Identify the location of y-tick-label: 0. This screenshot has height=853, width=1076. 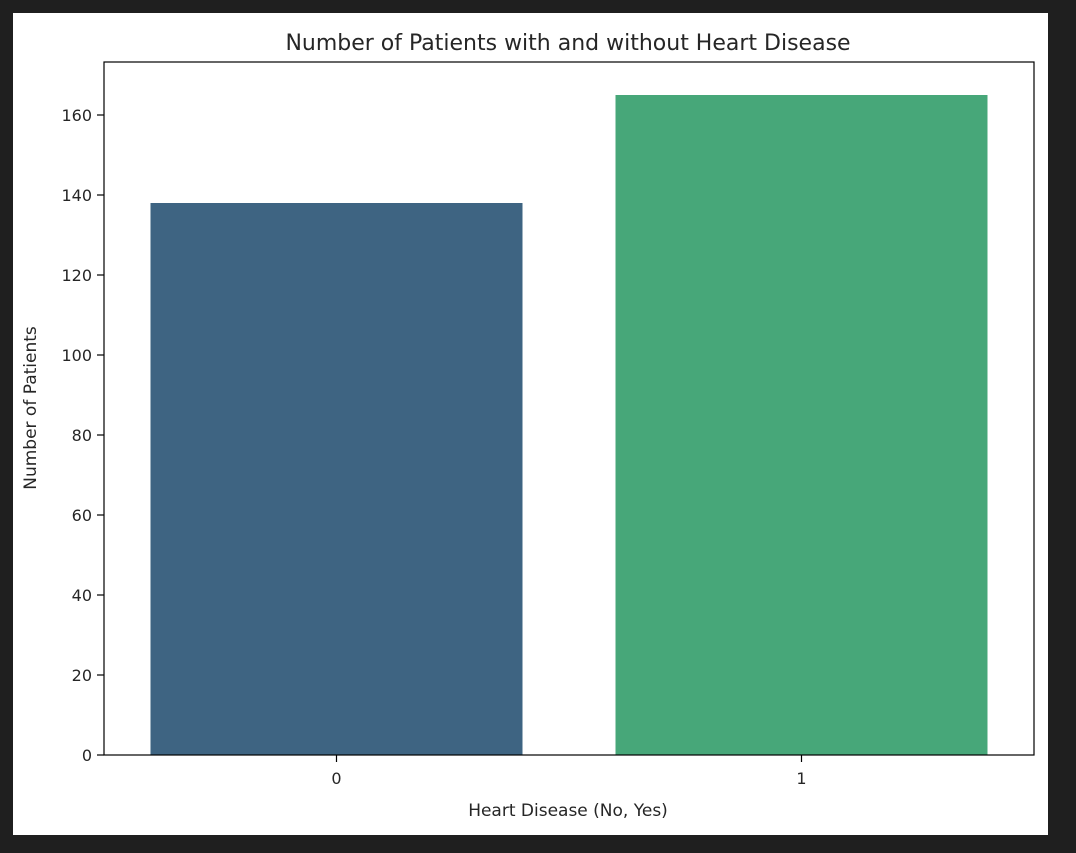
(87, 755).